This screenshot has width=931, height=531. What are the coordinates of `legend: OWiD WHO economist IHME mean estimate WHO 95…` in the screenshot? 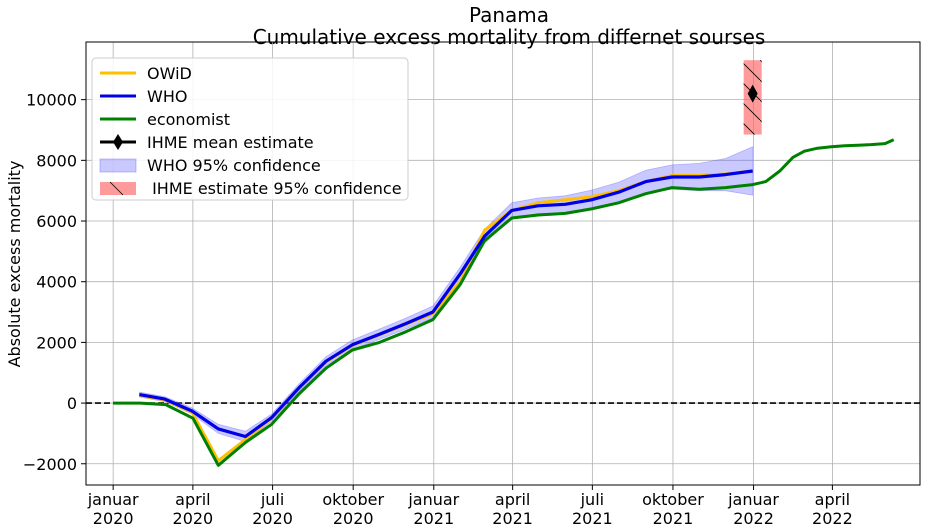 It's located at (250, 129).